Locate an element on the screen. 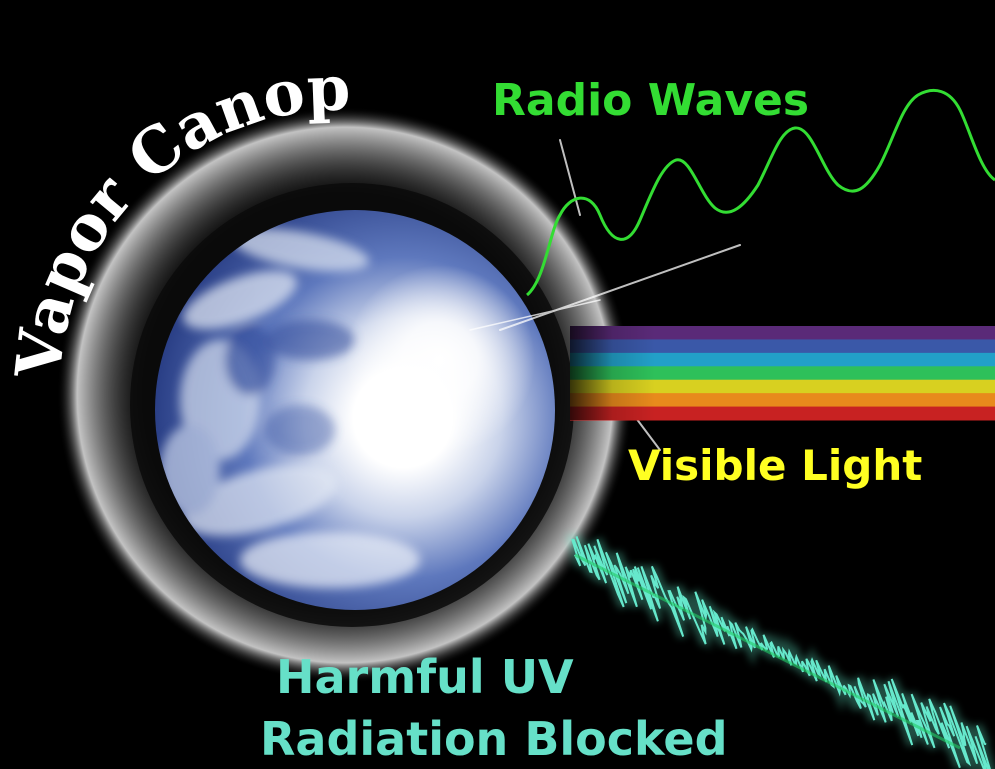  uv-label-line2: Radiation Blocked is located at coordinates (494, 739).